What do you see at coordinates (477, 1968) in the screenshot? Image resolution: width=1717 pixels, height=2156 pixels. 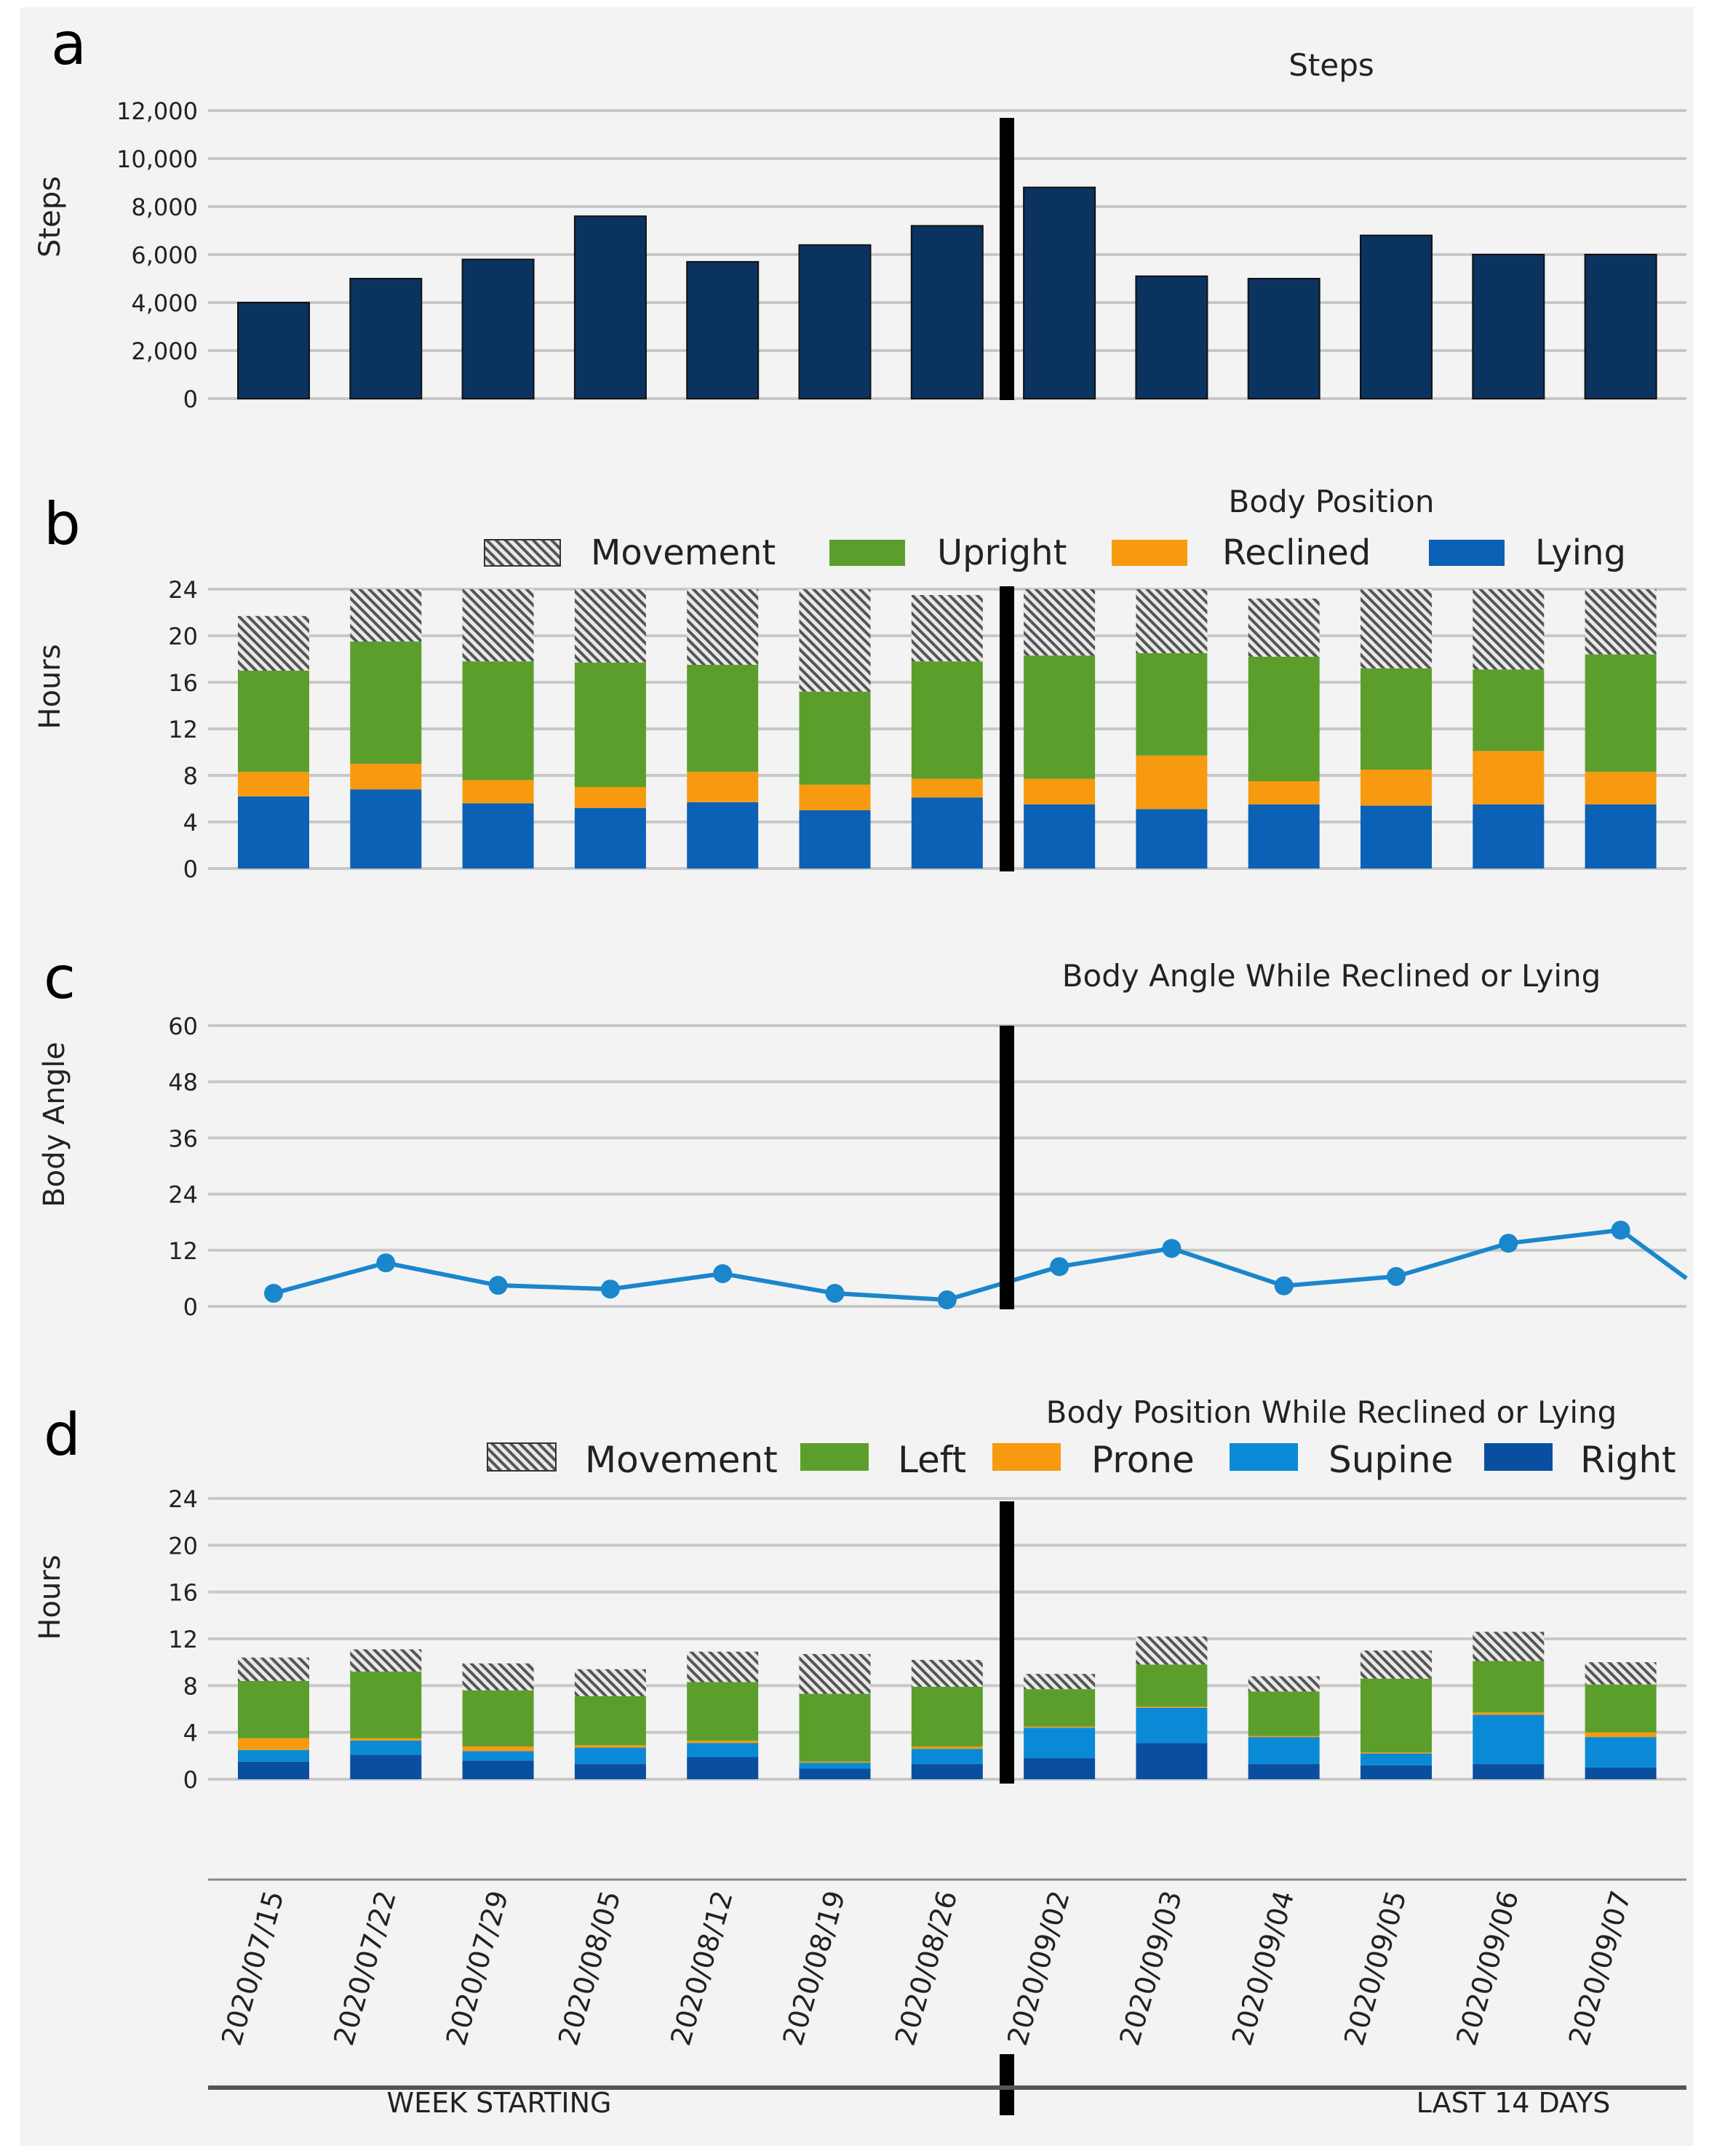 I see `date-tick-label: 2020/07/29` at bounding box center [477, 1968].